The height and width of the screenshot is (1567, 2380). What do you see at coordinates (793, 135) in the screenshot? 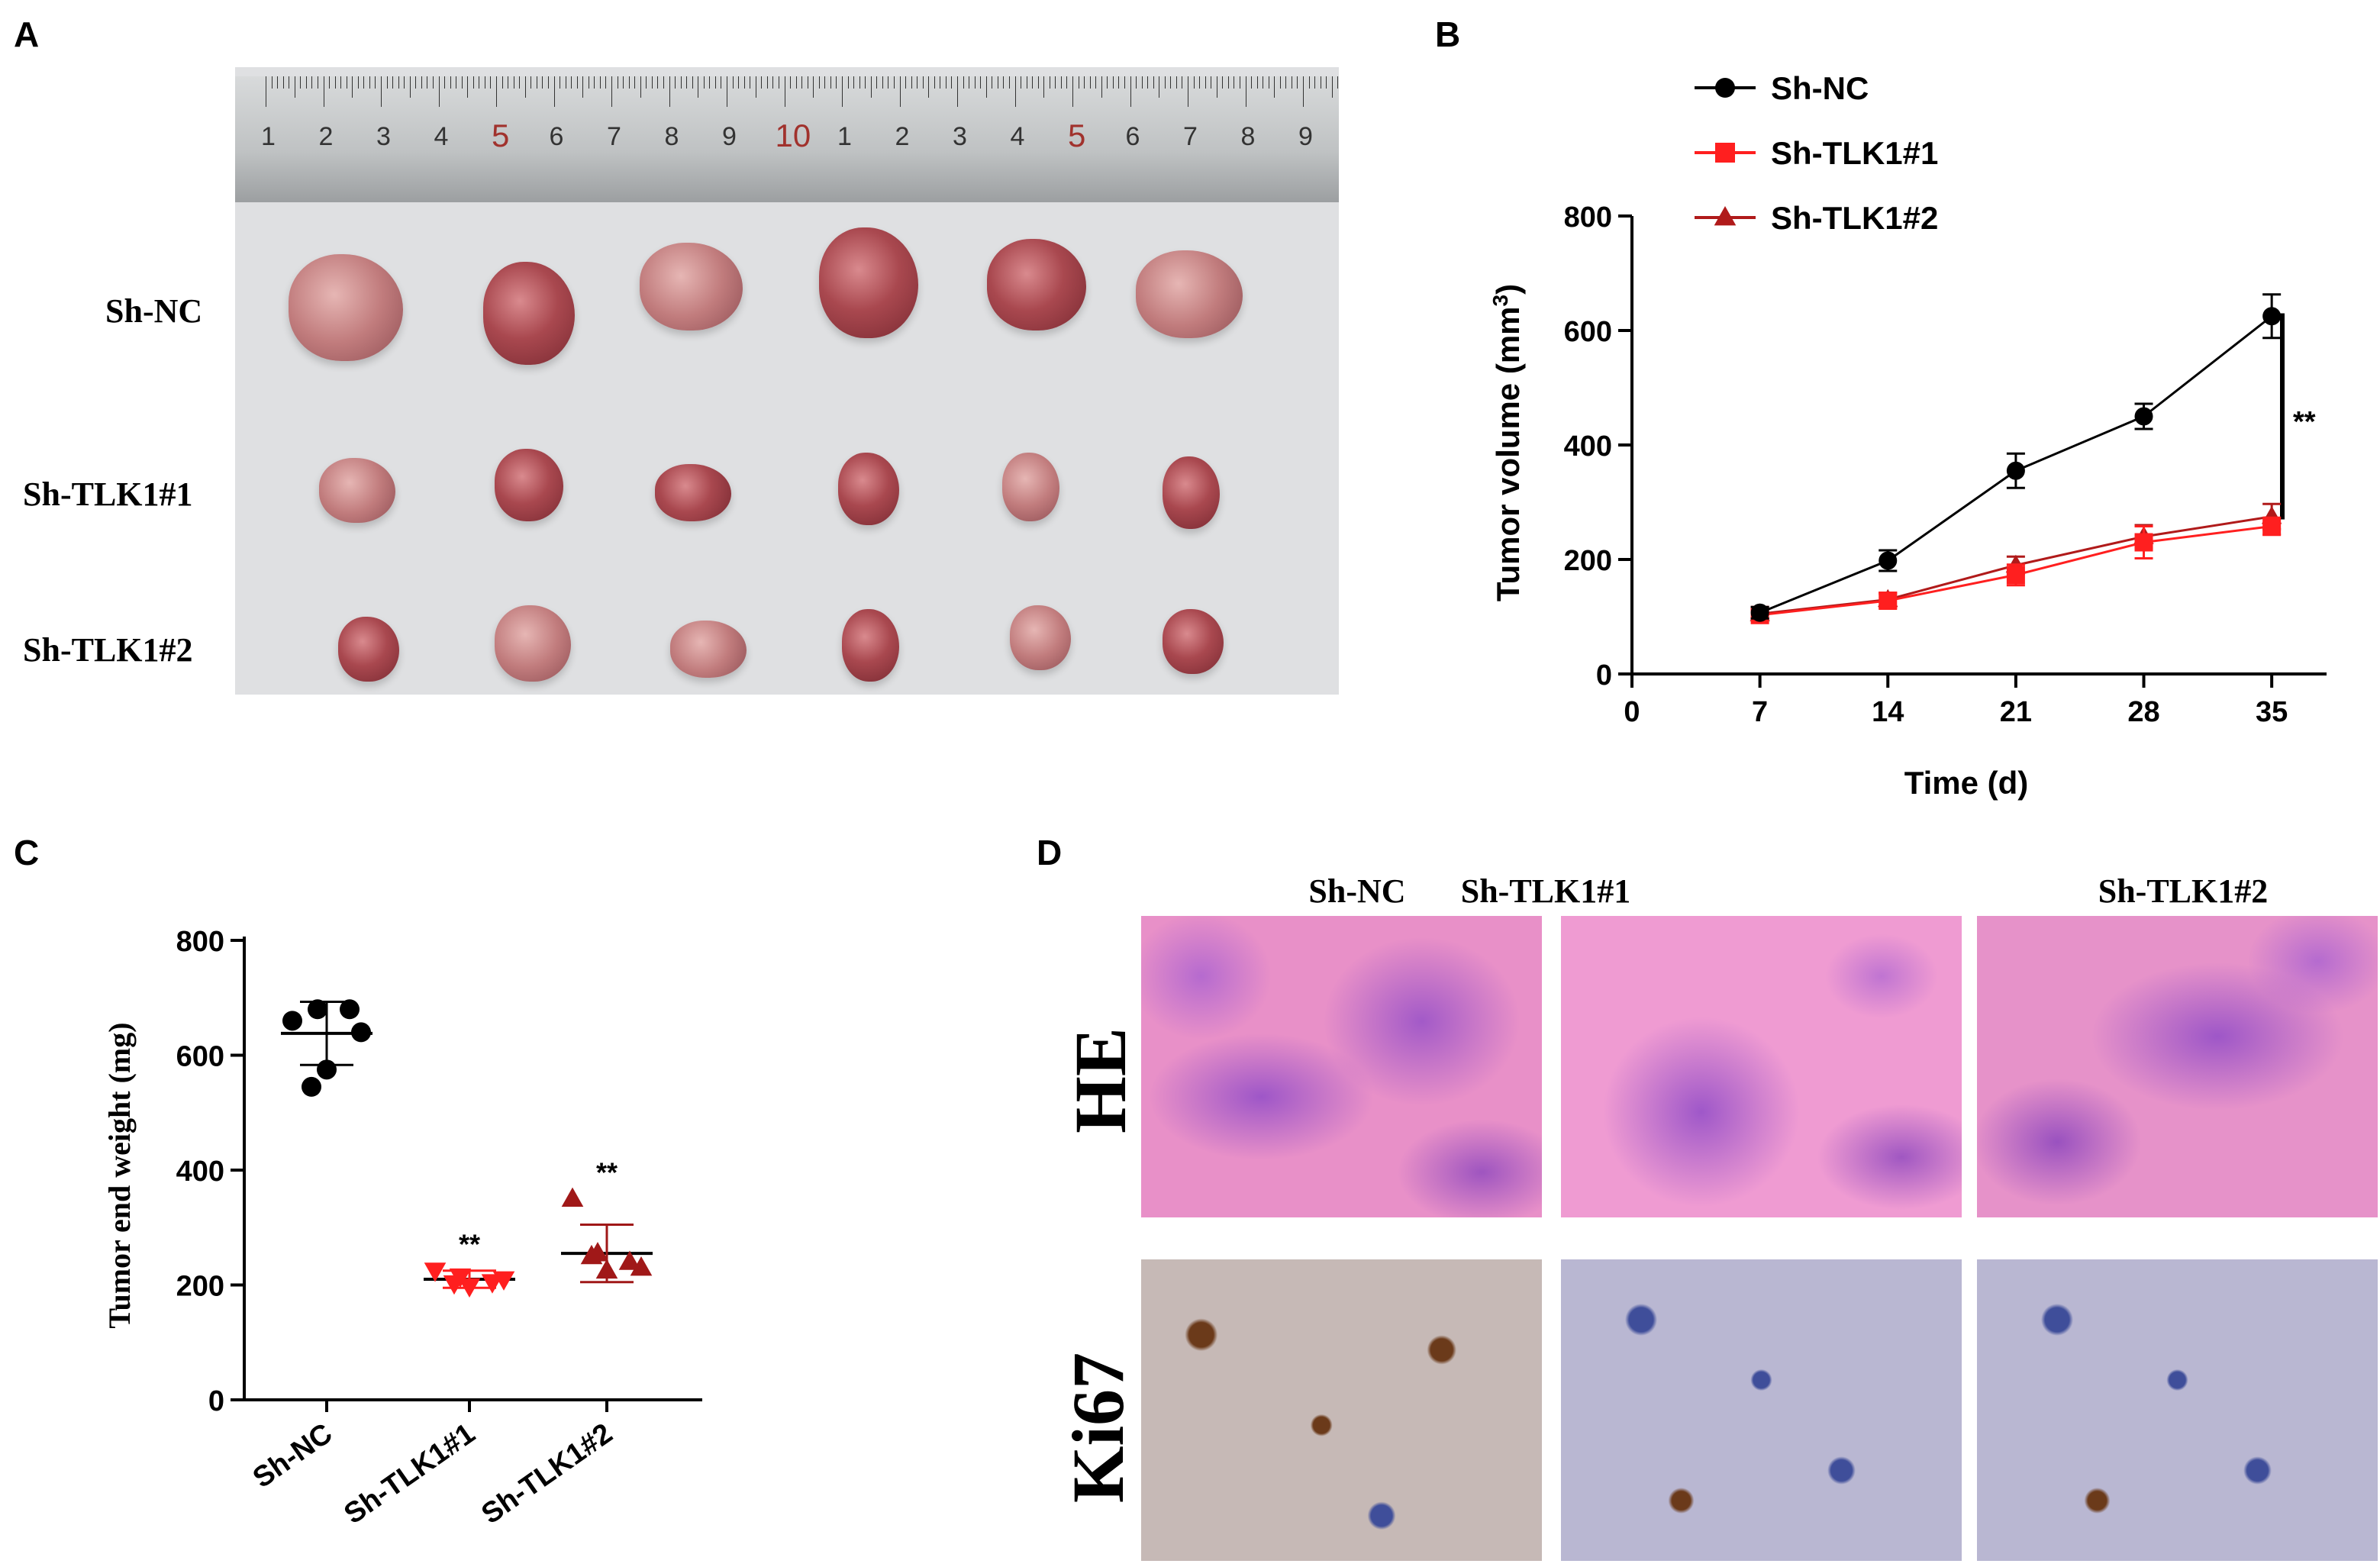
I see `ruler-number: 10` at bounding box center [793, 135].